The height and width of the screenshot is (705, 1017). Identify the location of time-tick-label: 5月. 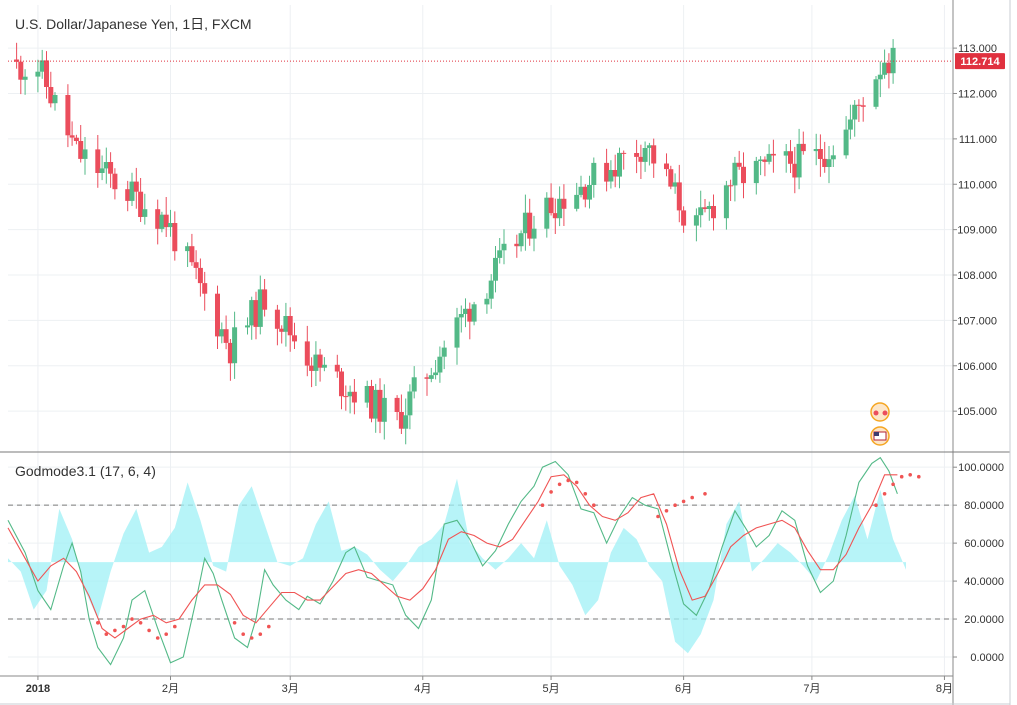
(550, 689).